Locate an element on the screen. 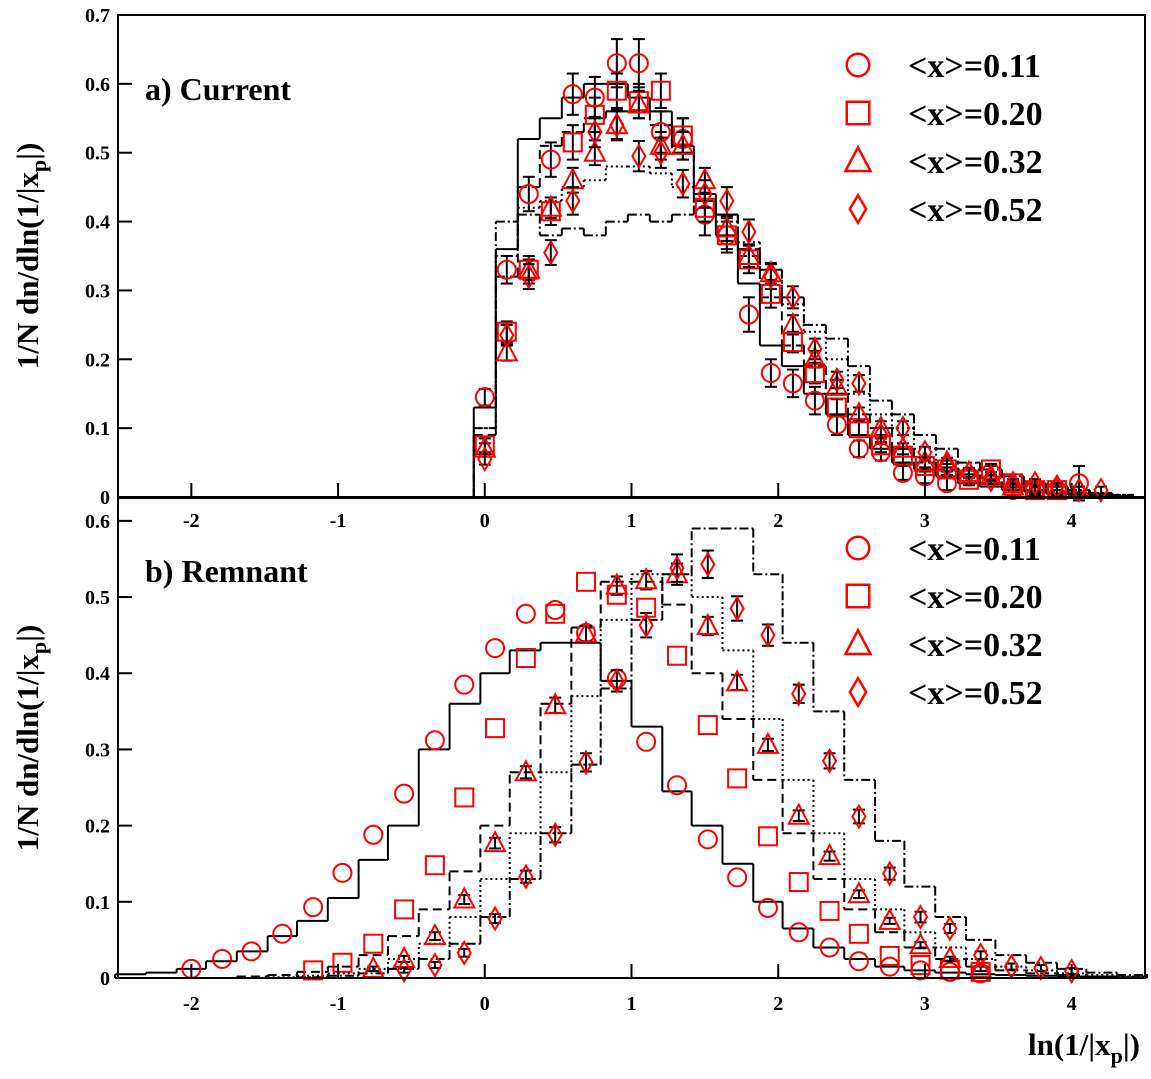  x-axis-label-main: ln(1/|x is located at coordinates (1069, 1044).